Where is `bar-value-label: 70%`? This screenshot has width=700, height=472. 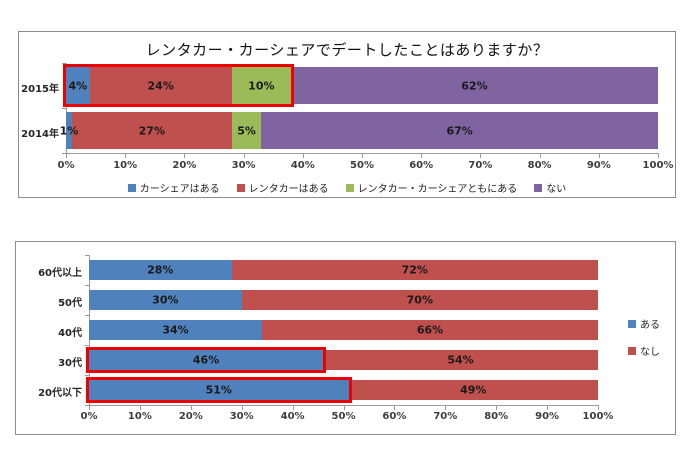 bar-value-label: 70% is located at coordinates (419, 300).